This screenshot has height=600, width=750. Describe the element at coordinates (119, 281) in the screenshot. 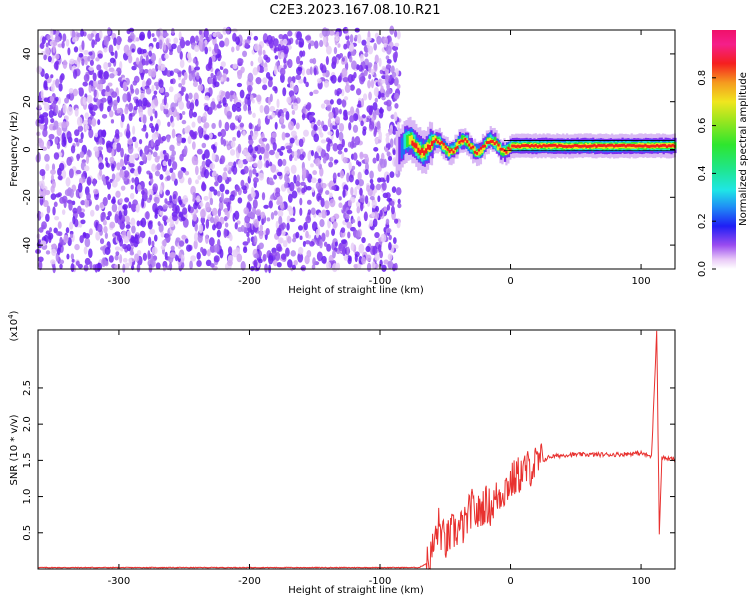

I see `x-tick-label: -300` at that location.